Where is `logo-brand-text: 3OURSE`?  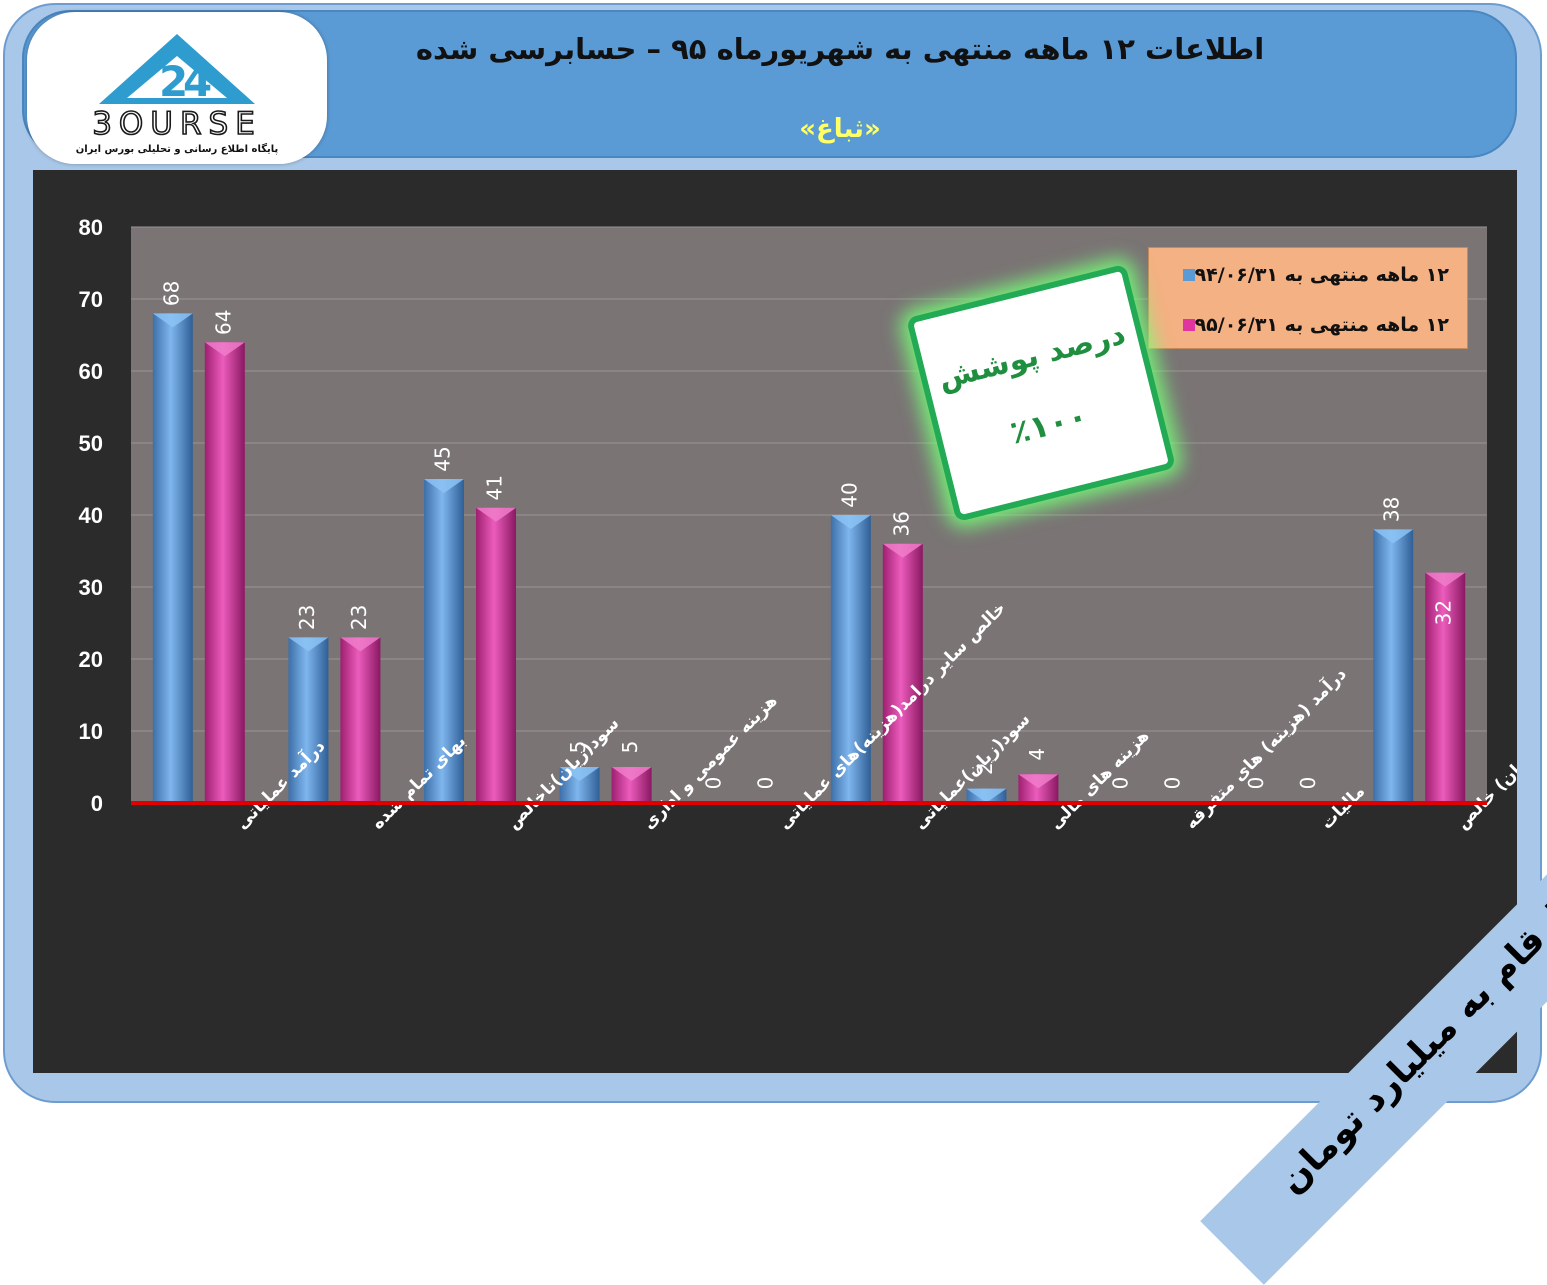 logo-brand-text: 3OURSE is located at coordinates (177, 124).